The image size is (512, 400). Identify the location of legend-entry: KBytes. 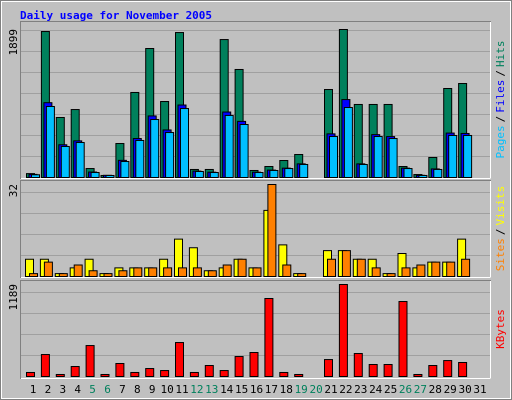
(500, 329).